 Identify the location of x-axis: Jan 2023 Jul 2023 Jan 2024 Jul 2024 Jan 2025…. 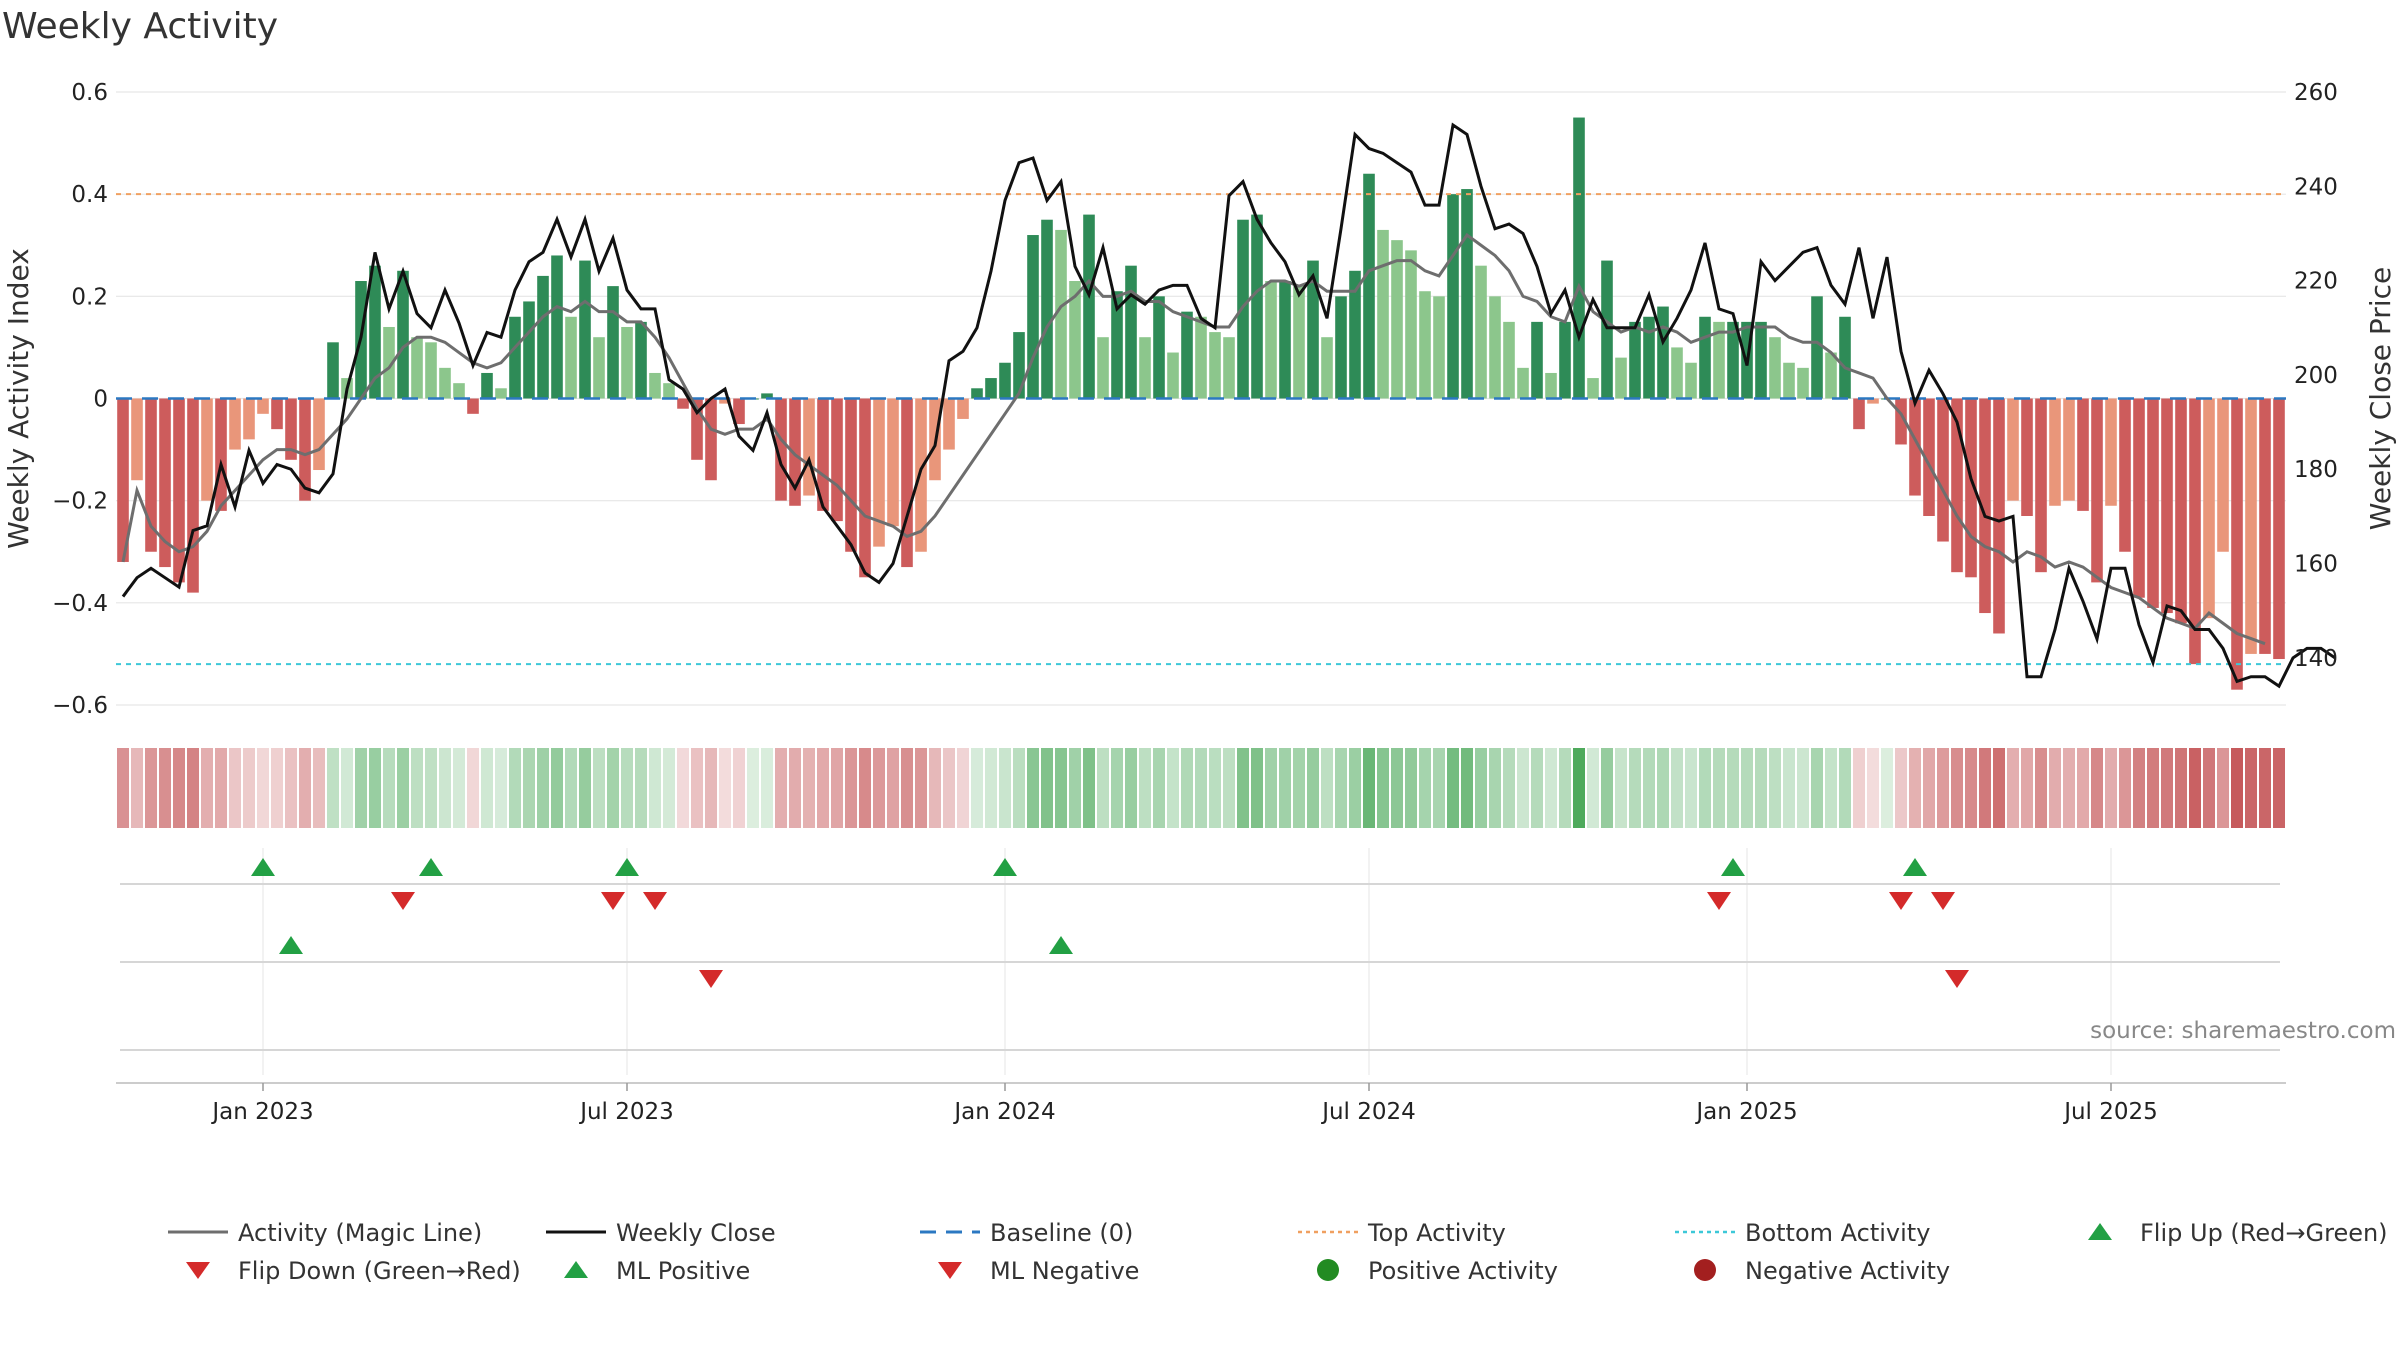
(1201, 1103).